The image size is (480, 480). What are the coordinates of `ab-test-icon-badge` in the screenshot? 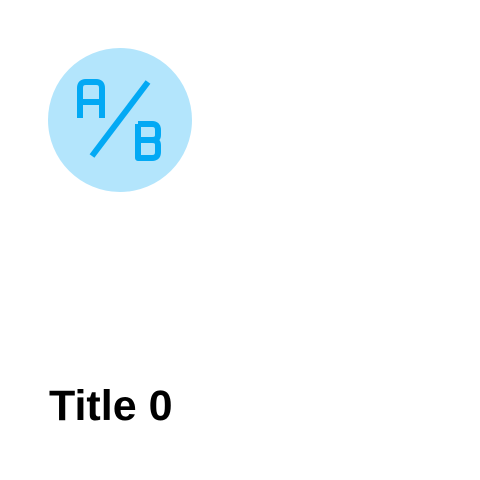 It's located at (120, 120).